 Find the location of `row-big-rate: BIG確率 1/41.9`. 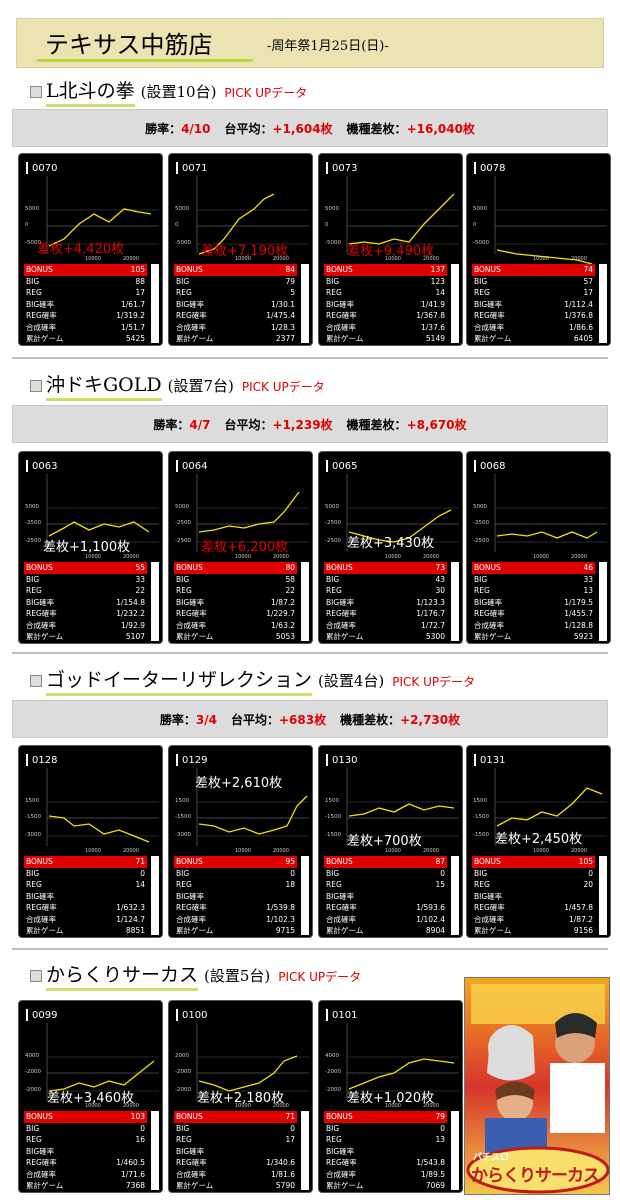

row-big-rate: BIG確率 1/41.9 is located at coordinates (385, 304).